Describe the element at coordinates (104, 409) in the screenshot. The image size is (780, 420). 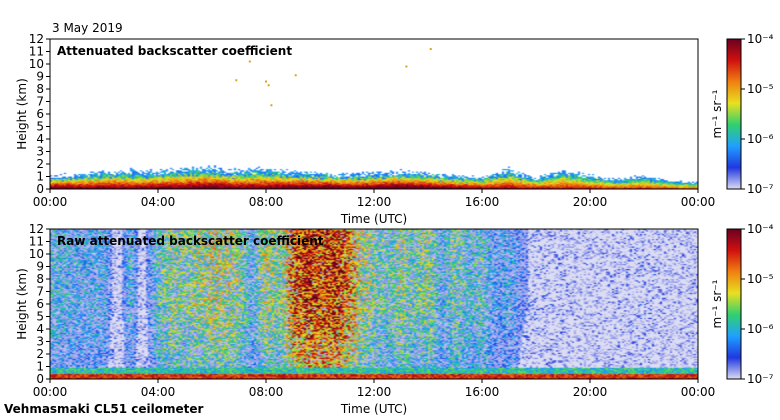
I see `site-caption: Vehmasmaki CL51 ceilometer` at that location.